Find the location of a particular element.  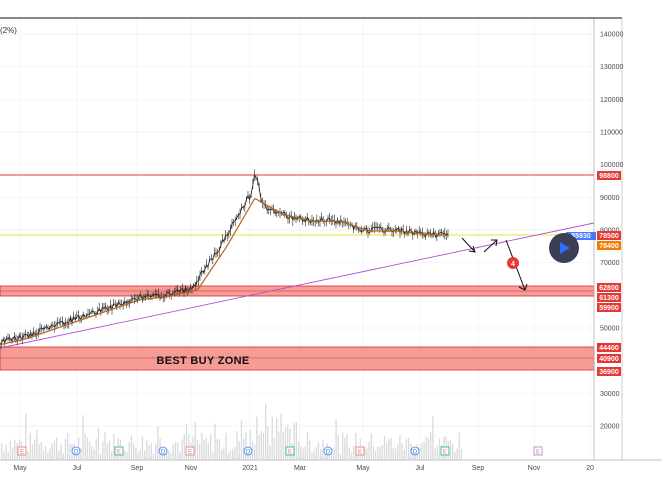

x-tick-label: 2021 is located at coordinates (250, 468).